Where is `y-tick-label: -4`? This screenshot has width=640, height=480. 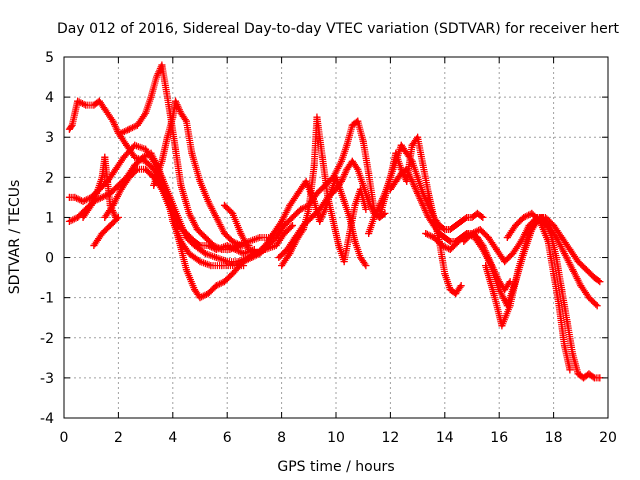 y-tick-label: -4 is located at coordinates (47, 419).